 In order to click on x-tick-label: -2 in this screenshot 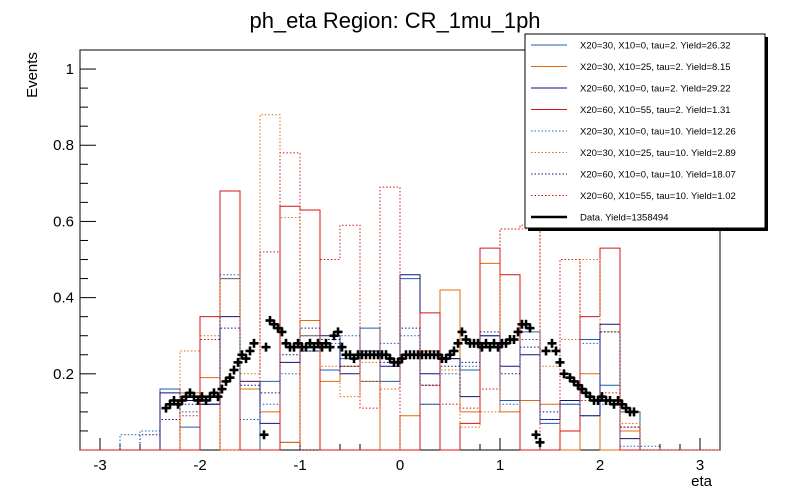, I will do `click(199, 465)`.